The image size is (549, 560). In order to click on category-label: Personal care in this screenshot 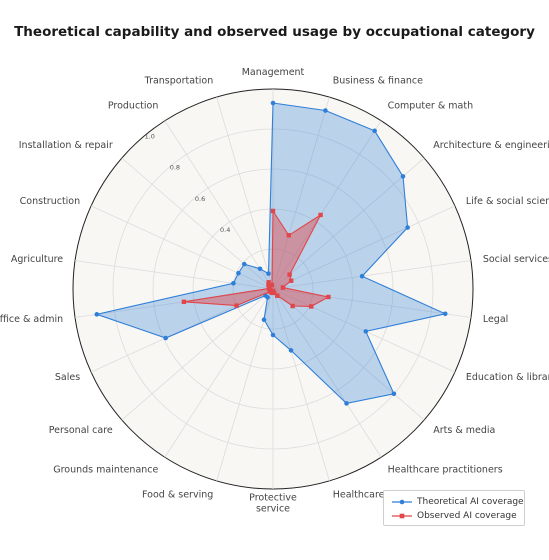, I will do `click(81, 430)`.